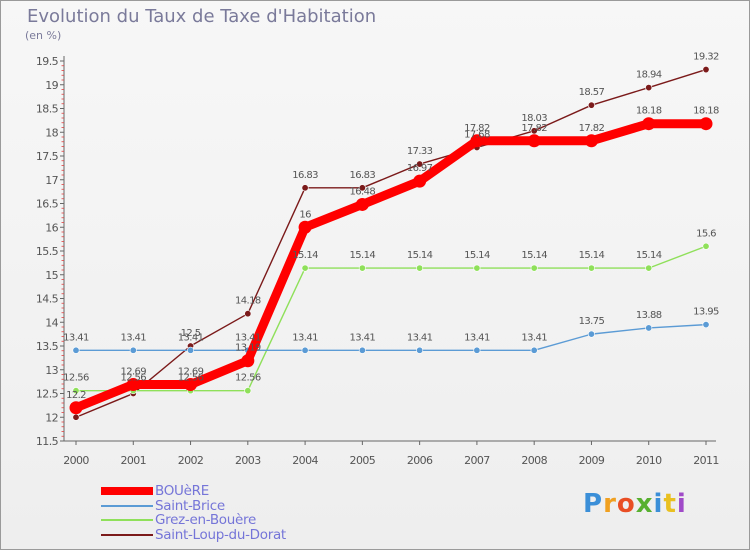  What do you see at coordinates (305, 175) in the screenshot?
I see `data-label-saint-loup-du-dorat: 16.83` at bounding box center [305, 175].